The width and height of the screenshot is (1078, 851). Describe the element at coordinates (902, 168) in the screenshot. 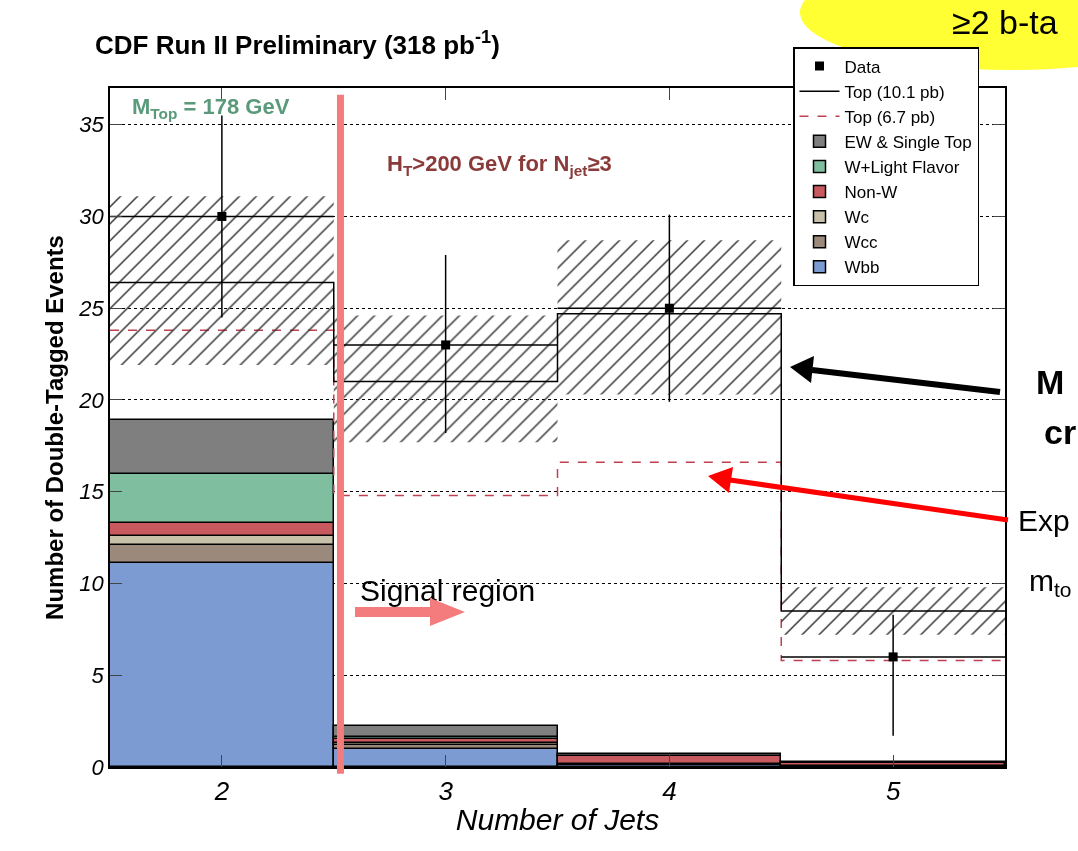

I see `legend-label: W+Light Flavor` at that location.